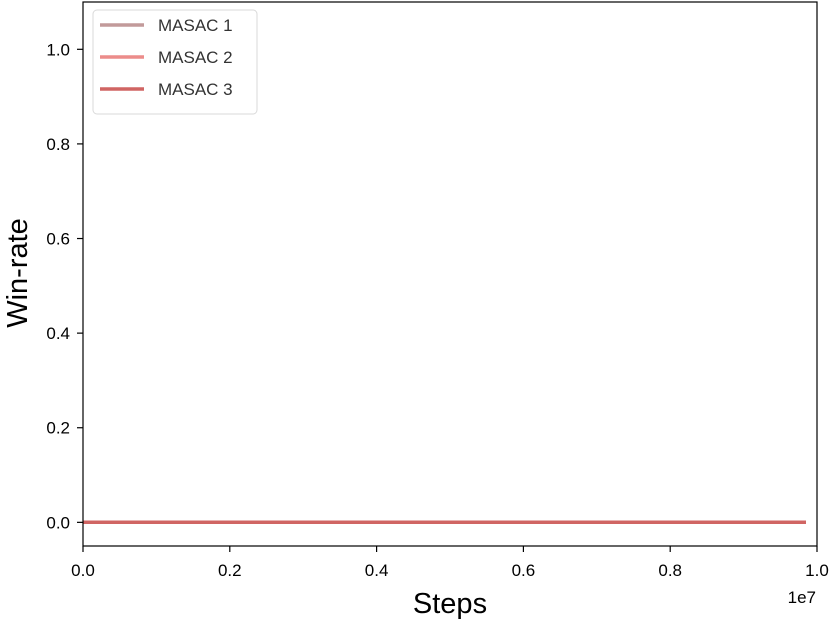  Describe the element at coordinates (377, 570) in the screenshot. I see `x-tick-label: 0.4` at that location.